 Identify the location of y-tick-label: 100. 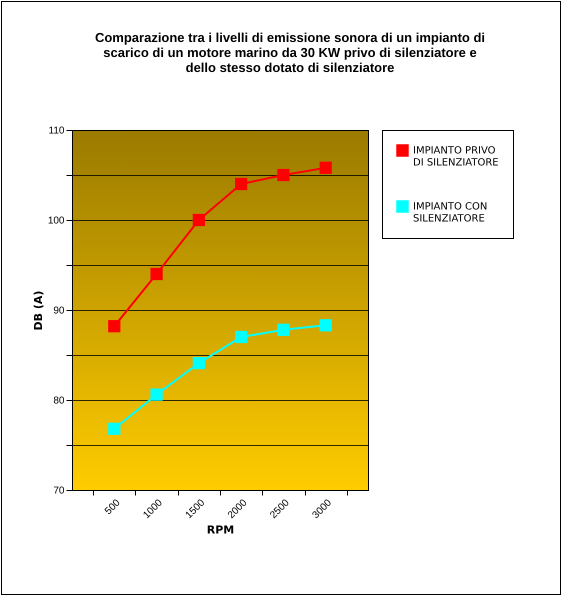
(56, 221).